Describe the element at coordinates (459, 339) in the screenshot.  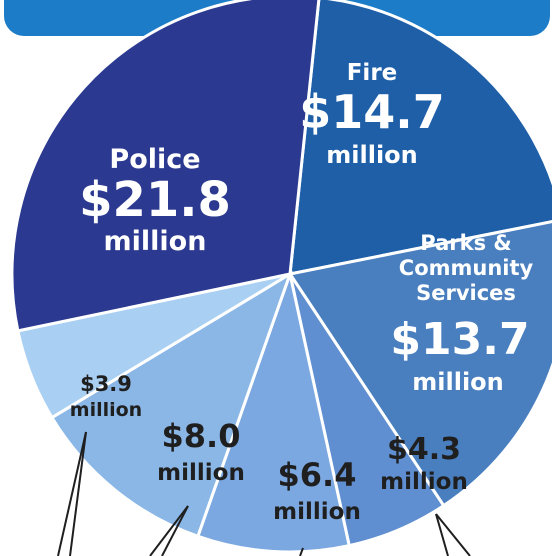
I see `label-parks-amount: $13.7` at that location.